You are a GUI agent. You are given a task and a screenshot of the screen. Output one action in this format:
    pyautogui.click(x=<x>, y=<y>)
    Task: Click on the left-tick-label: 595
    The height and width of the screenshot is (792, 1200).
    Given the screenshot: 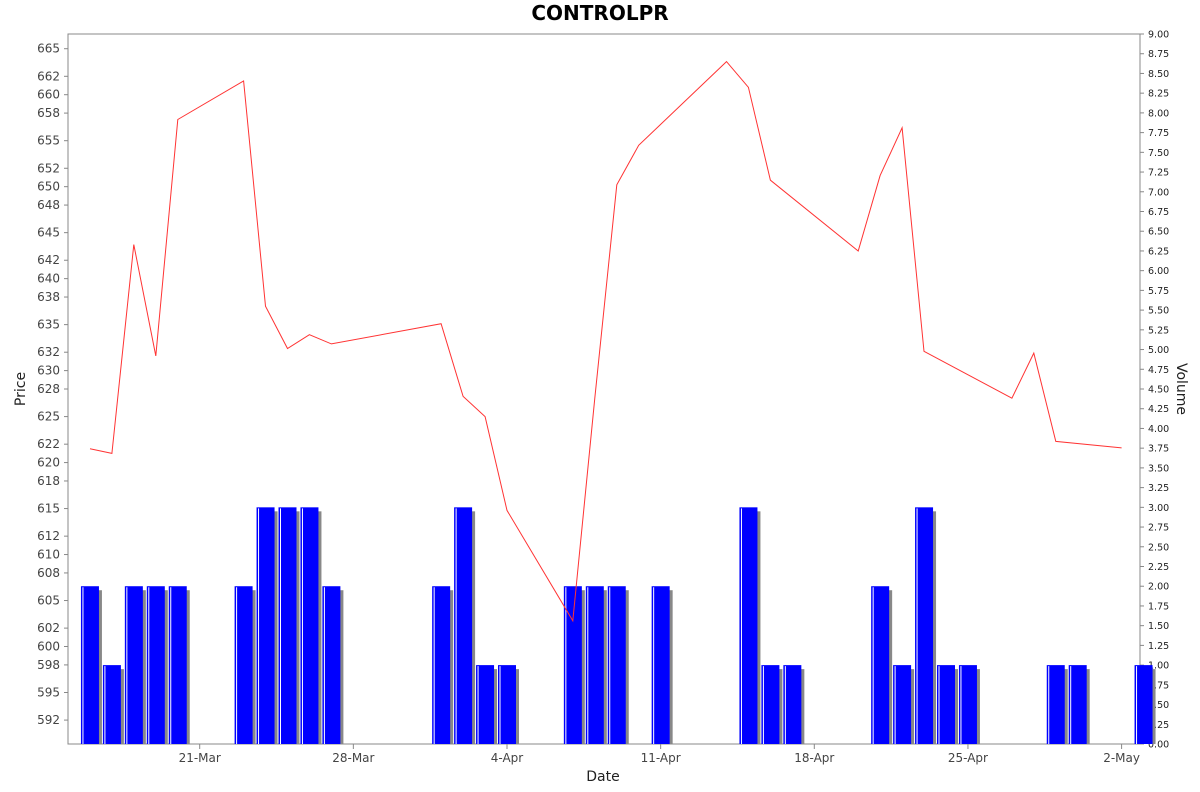 What is the action you would take?
    pyautogui.click(x=48, y=692)
    